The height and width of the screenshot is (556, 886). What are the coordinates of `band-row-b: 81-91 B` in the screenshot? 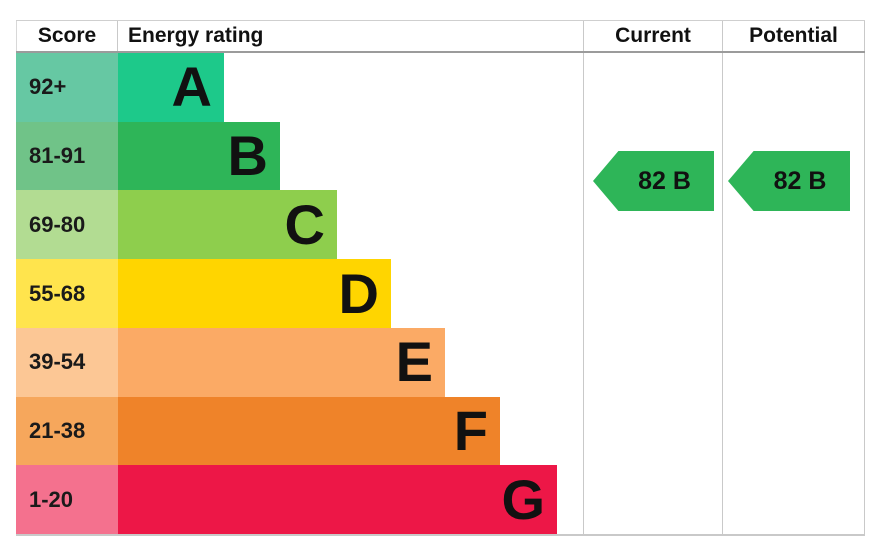 It's located at (299, 156).